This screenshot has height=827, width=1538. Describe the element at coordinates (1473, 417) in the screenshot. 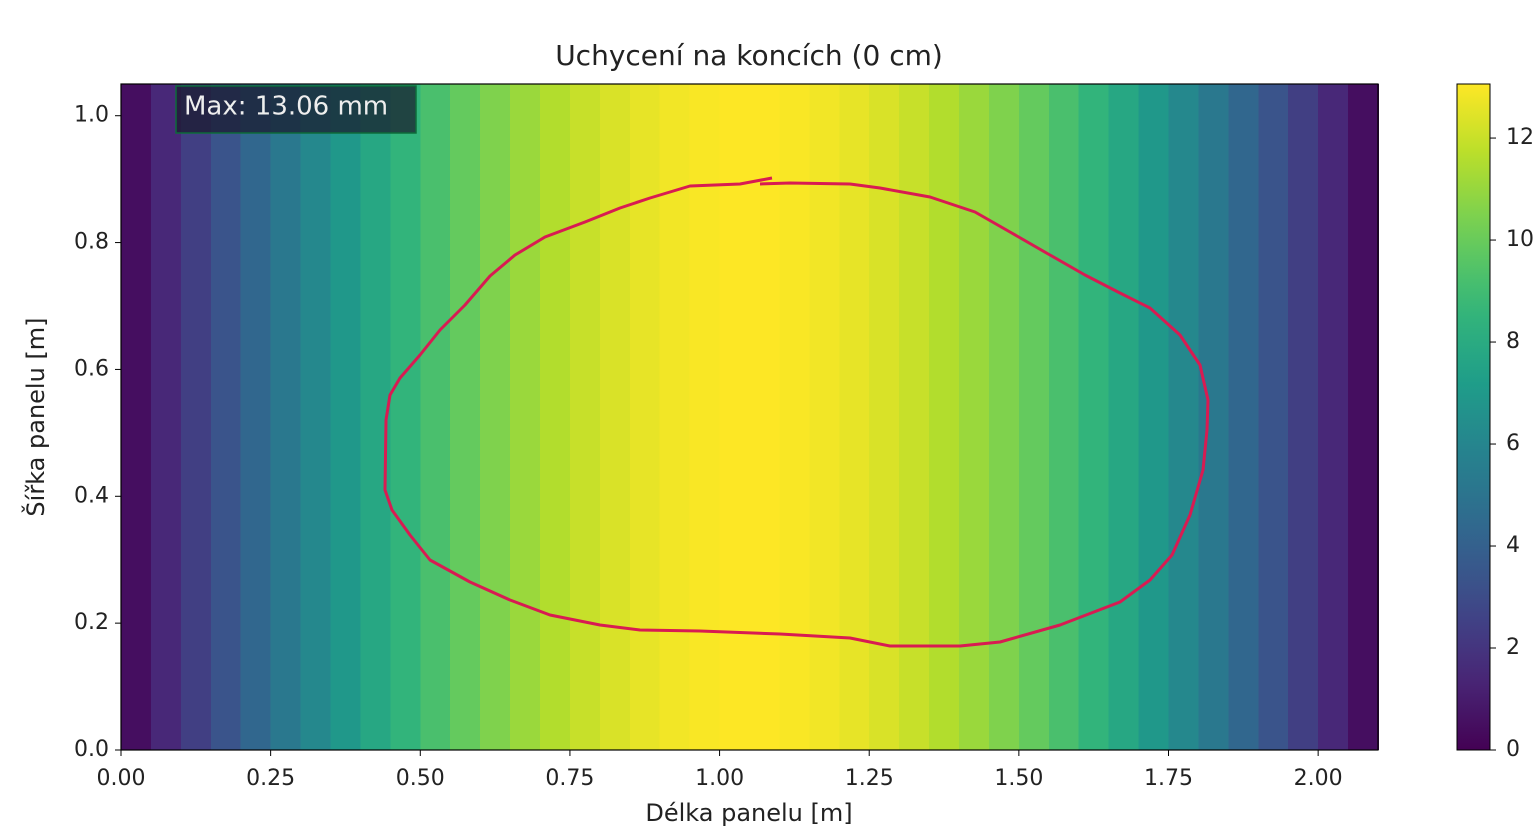

I see `colorbar` at that location.